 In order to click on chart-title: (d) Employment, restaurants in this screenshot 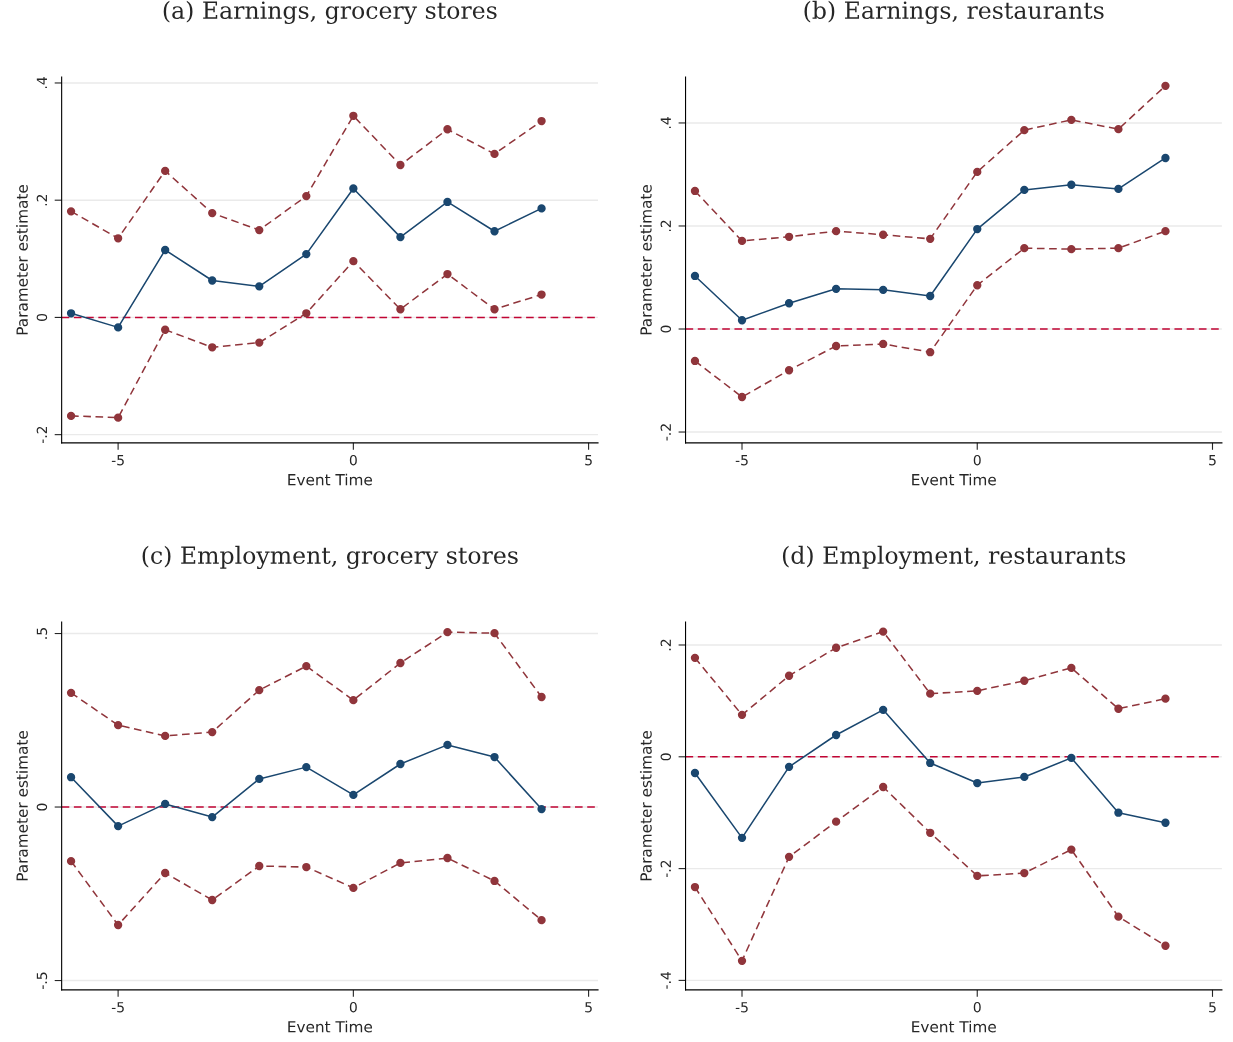, I will do `click(954, 557)`.